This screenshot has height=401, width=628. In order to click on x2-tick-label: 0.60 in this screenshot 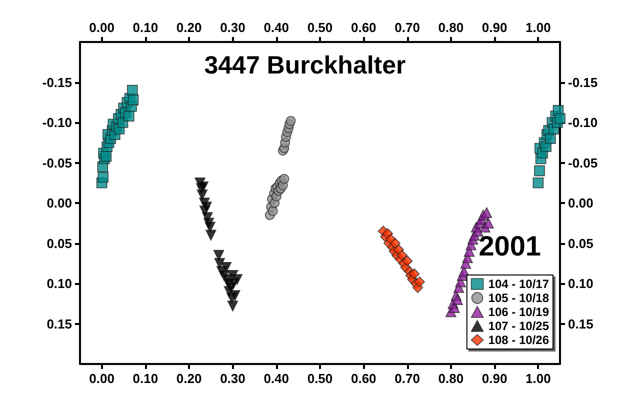, I will do `click(363, 27)`.